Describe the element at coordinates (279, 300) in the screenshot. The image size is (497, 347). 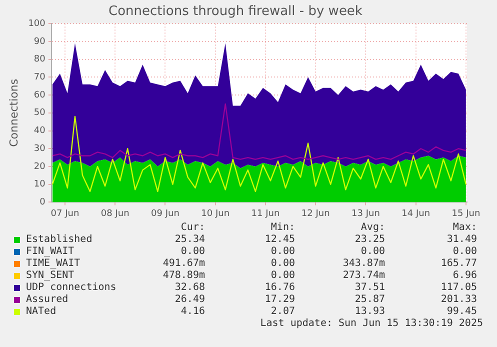
I see `text: 17.29` at that location.